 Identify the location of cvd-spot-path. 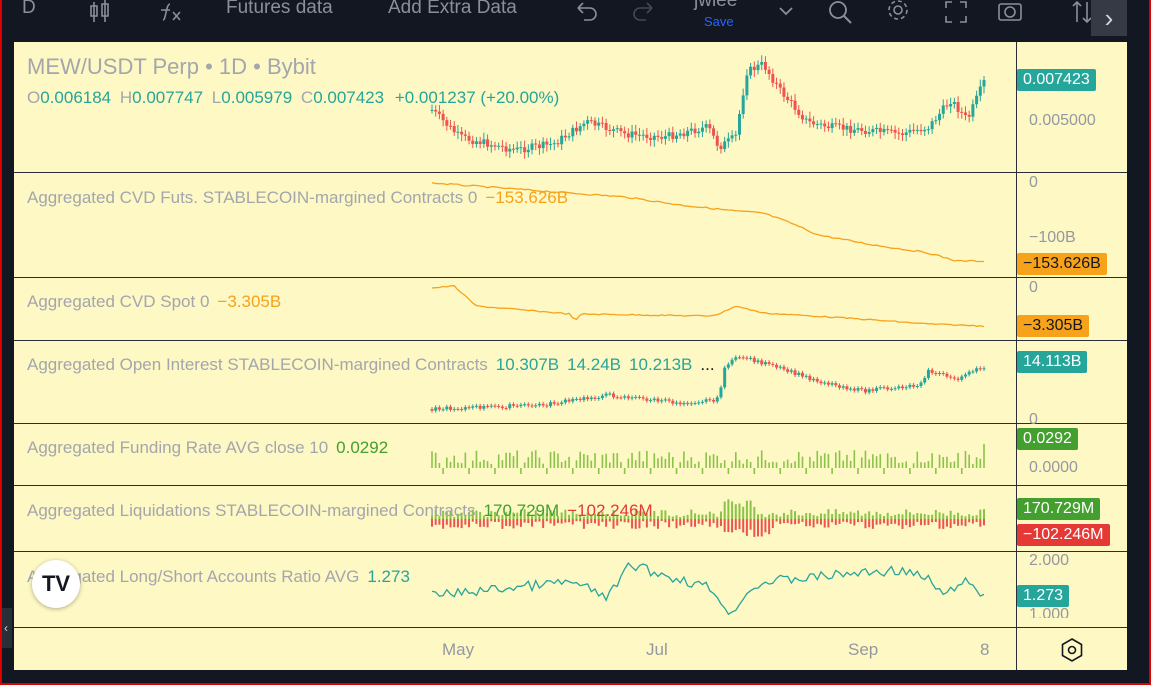
(708, 306).